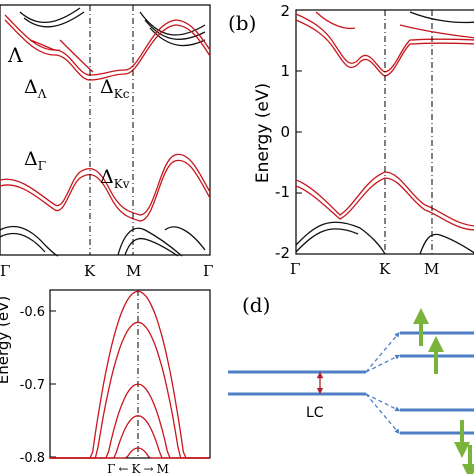  I want to click on panel-a-xtick-m: M, so click(133, 271).